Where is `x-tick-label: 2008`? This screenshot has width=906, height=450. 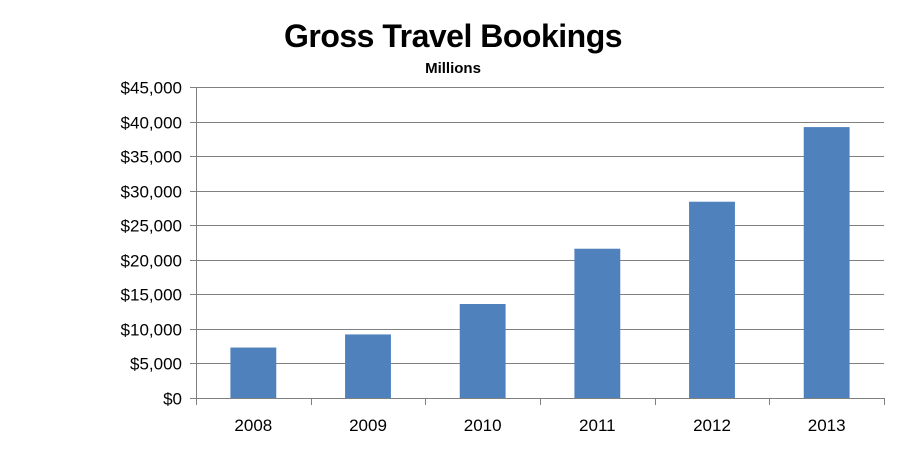
x-tick-label: 2008 is located at coordinates (253, 425).